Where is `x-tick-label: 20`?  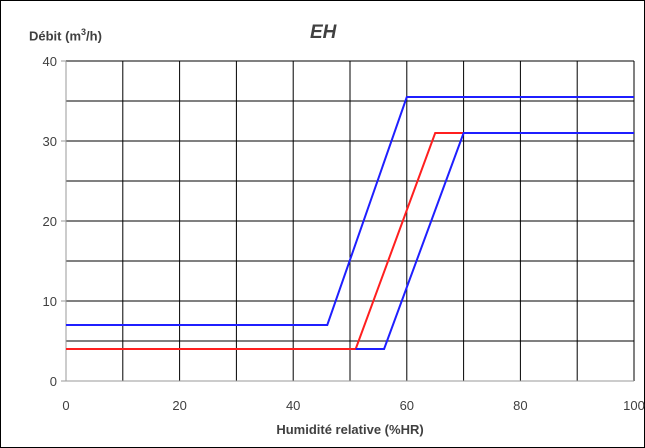
x-tick-label: 20 is located at coordinates (179, 405).